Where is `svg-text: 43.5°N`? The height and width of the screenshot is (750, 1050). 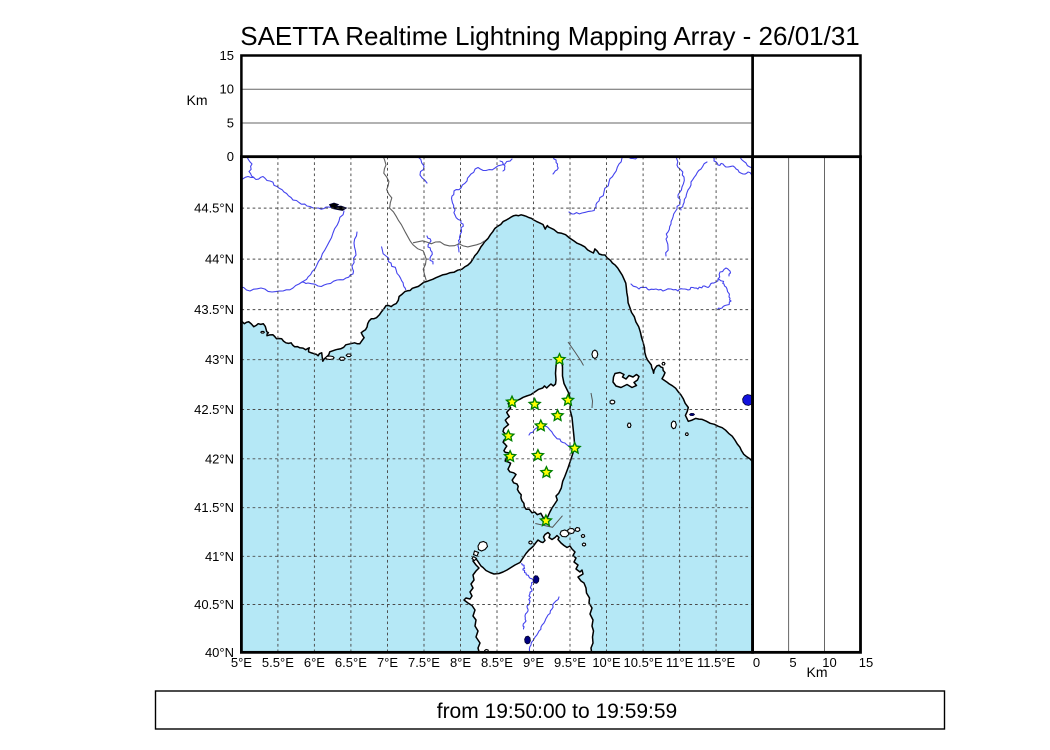 svg-text: 43.5°N is located at coordinates (214, 309).